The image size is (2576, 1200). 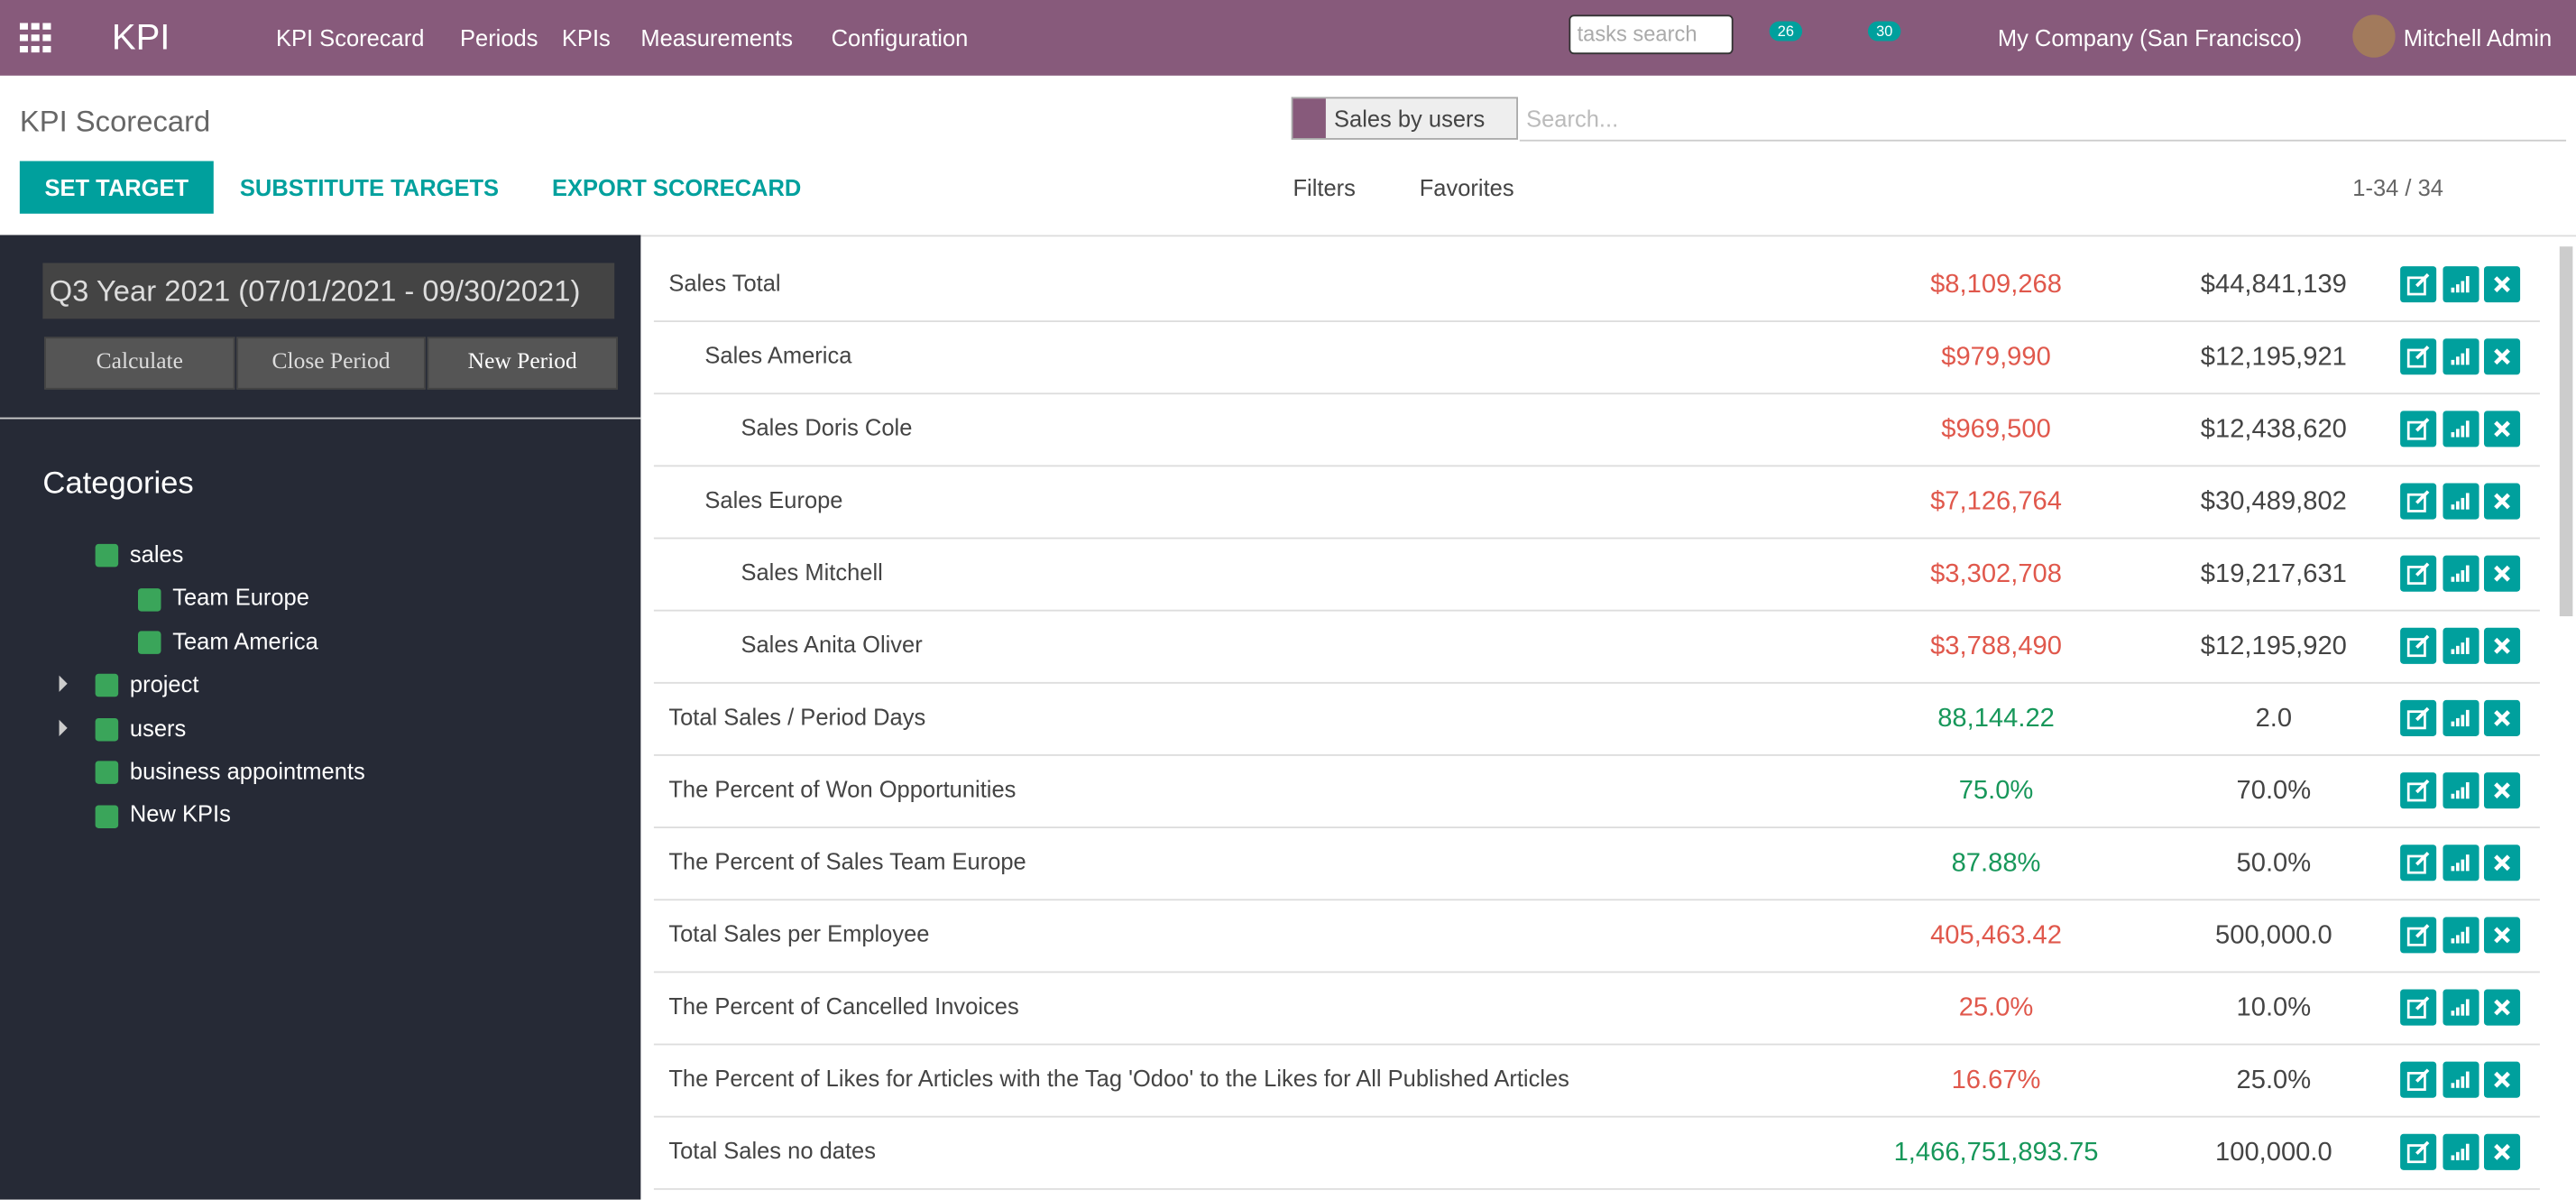 I want to click on user: Mitchell Admin, so click(x=2478, y=37).